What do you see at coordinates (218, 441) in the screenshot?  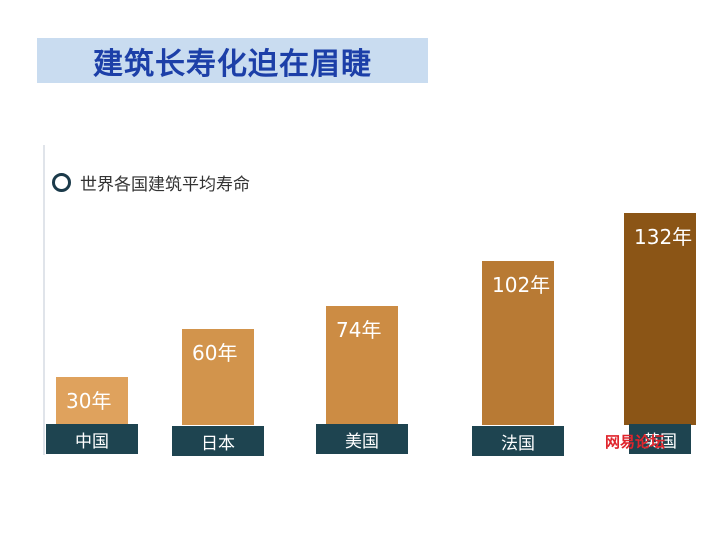 I see `category-label: 日本` at bounding box center [218, 441].